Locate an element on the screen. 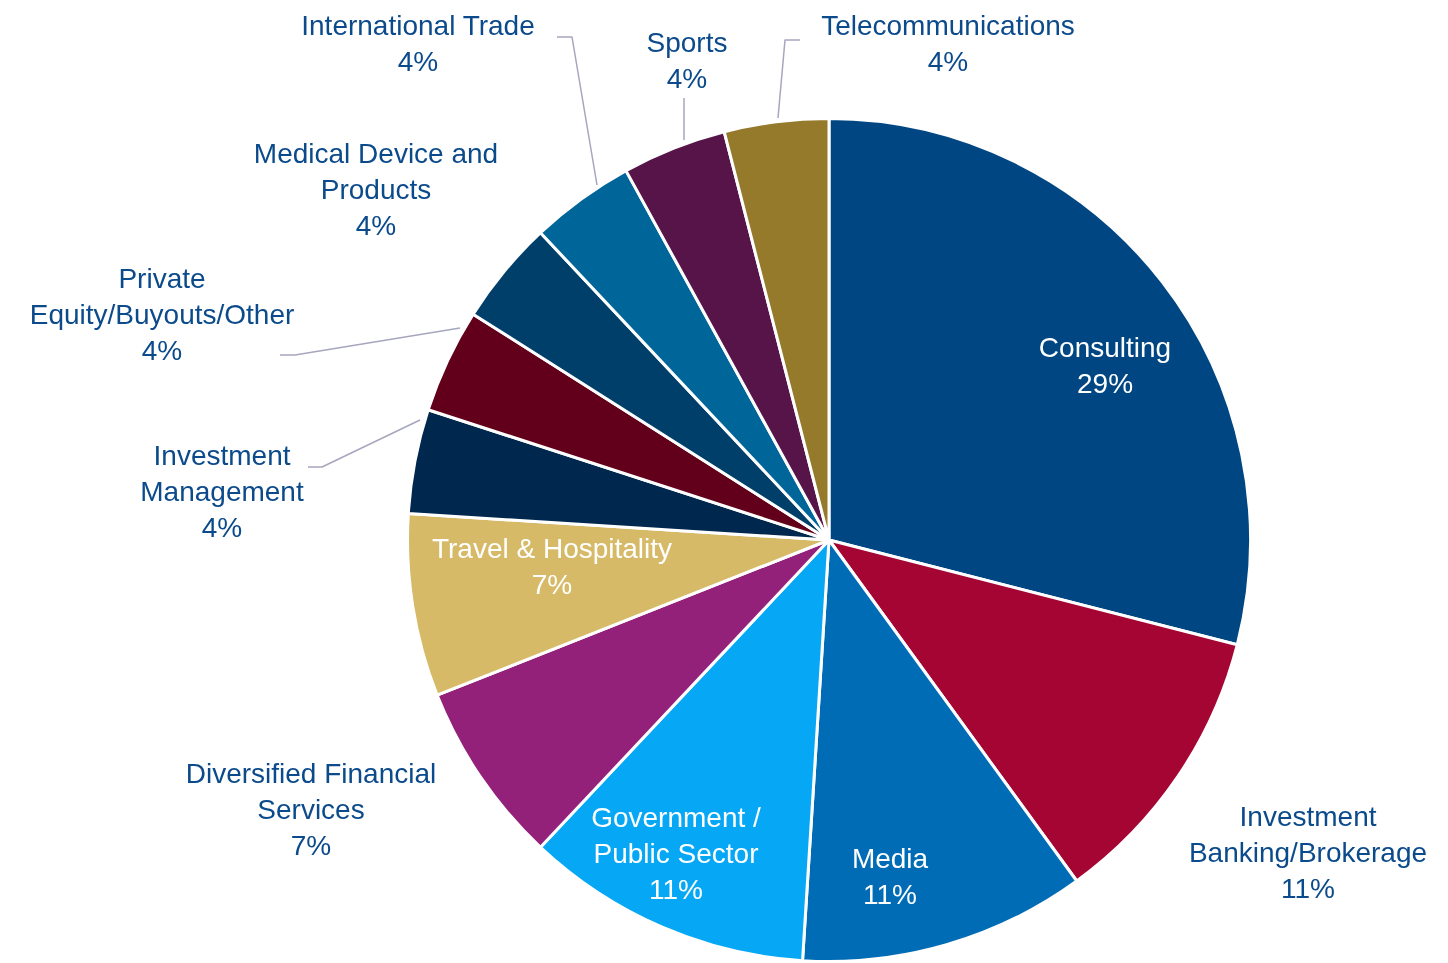  slice-label: Travel & Hospitality is located at coordinates (552, 548).